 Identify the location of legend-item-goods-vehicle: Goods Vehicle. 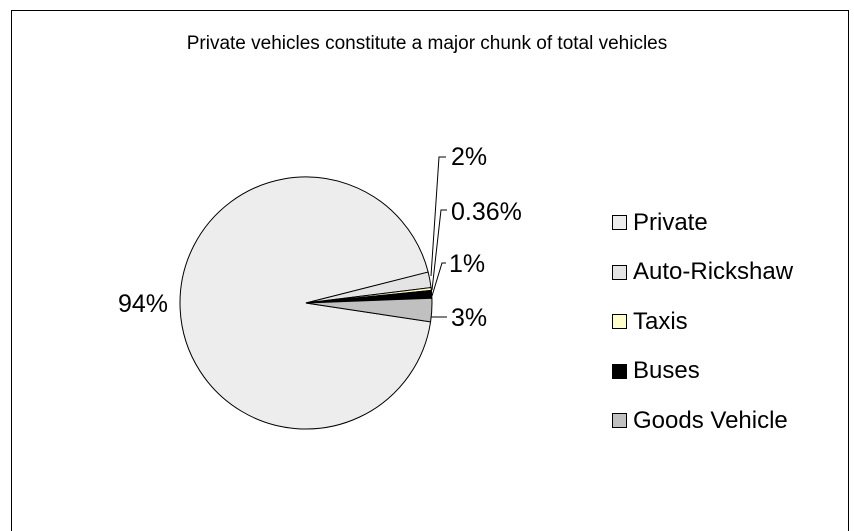
(702, 421).